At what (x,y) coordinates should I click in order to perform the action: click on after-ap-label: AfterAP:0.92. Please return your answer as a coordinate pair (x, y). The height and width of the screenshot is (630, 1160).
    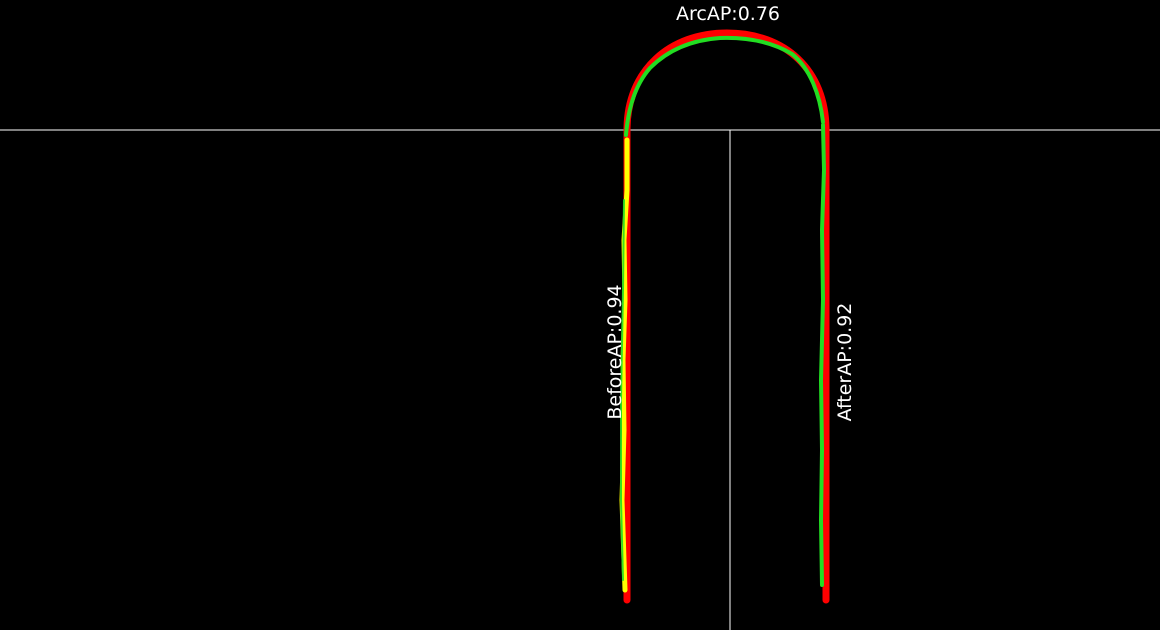
    Looking at the image, I should click on (845, 362).